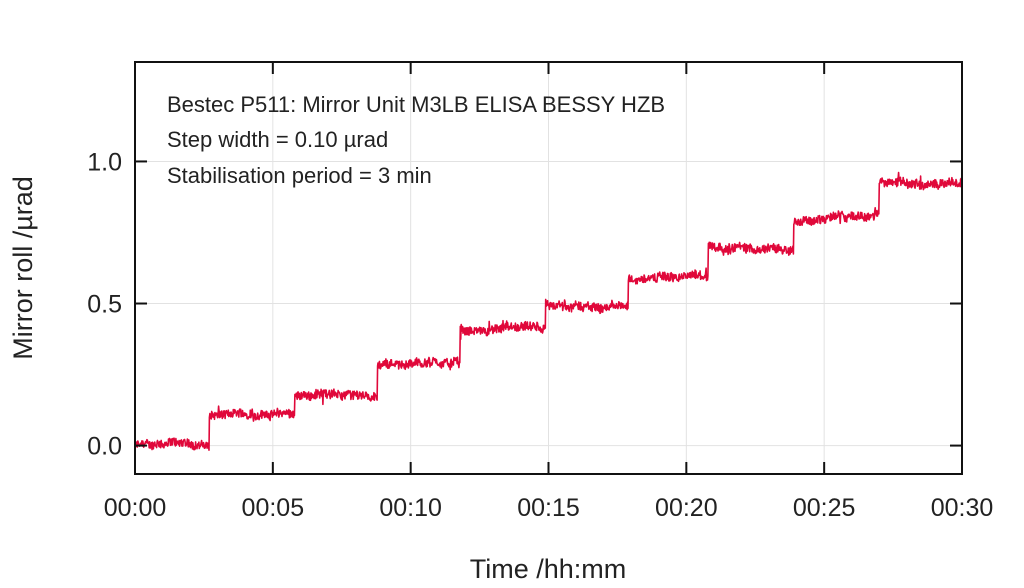  Describe the element at coordinates (277, 139) in the screenshot. I see `annotation-line-2: Step width = 0.10 µrad` at that location.